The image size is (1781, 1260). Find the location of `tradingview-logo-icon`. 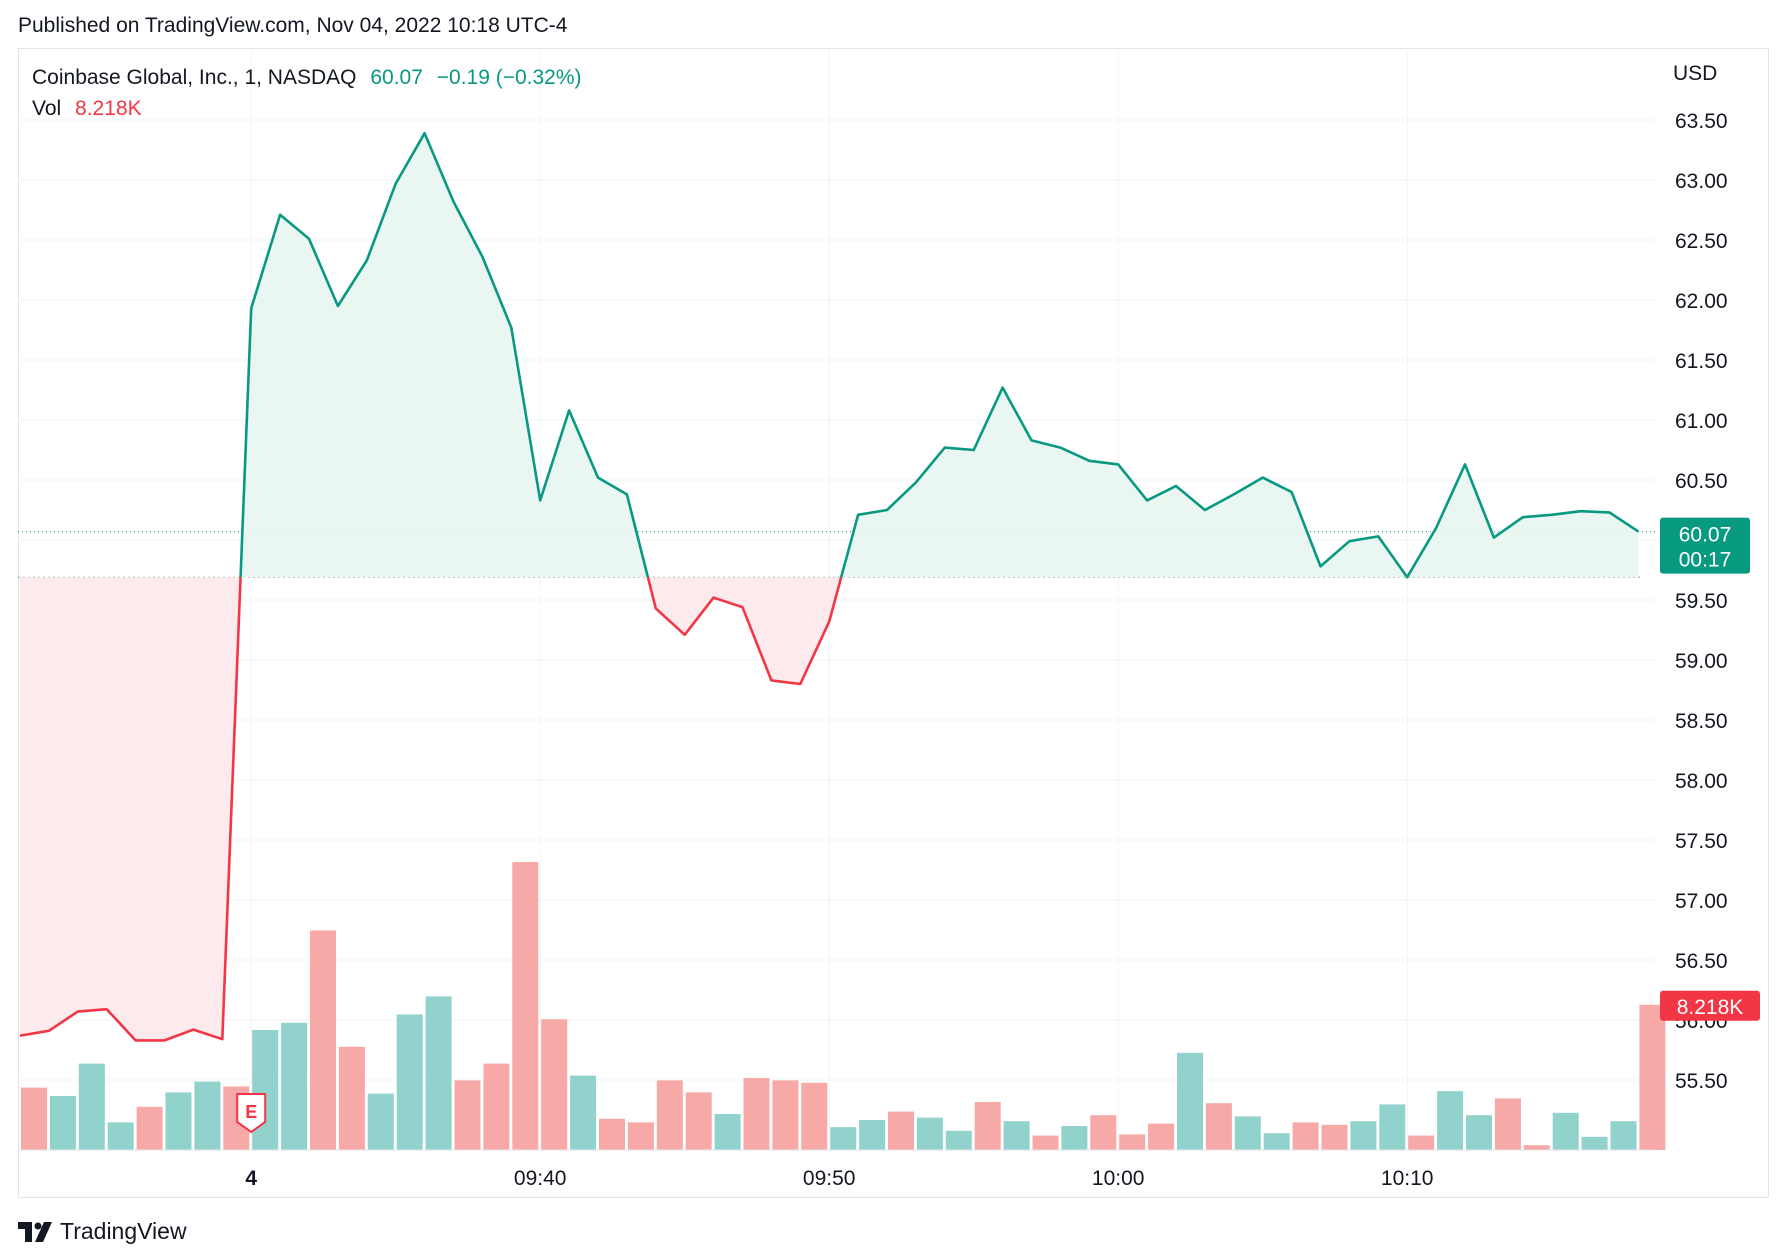

tradingview-logo-icon is located at coordinates (35, 1231).